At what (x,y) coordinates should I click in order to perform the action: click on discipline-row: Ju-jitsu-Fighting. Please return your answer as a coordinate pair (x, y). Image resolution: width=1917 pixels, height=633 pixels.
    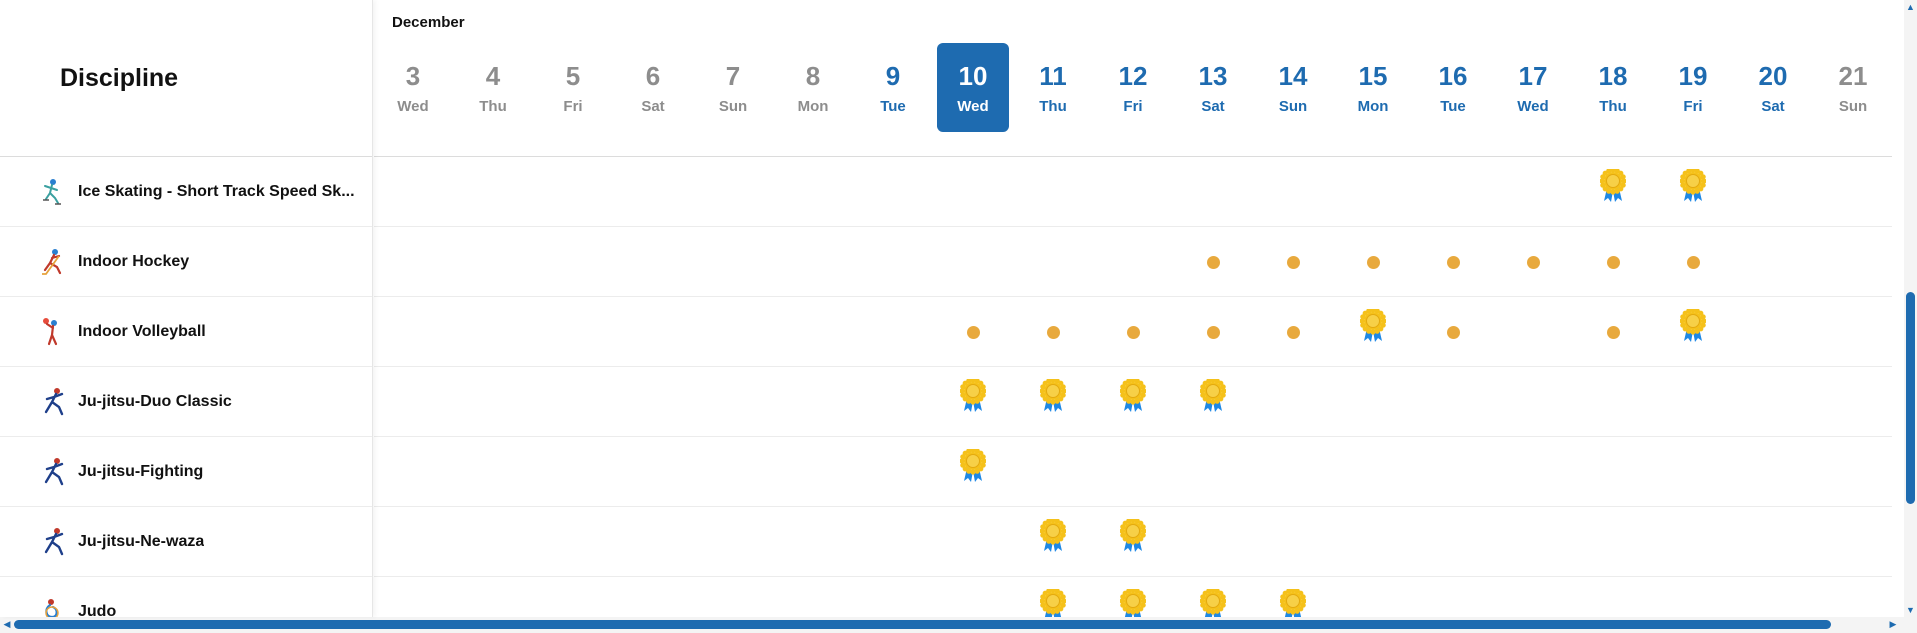
    Looking at the image, I should click on (186, 472).